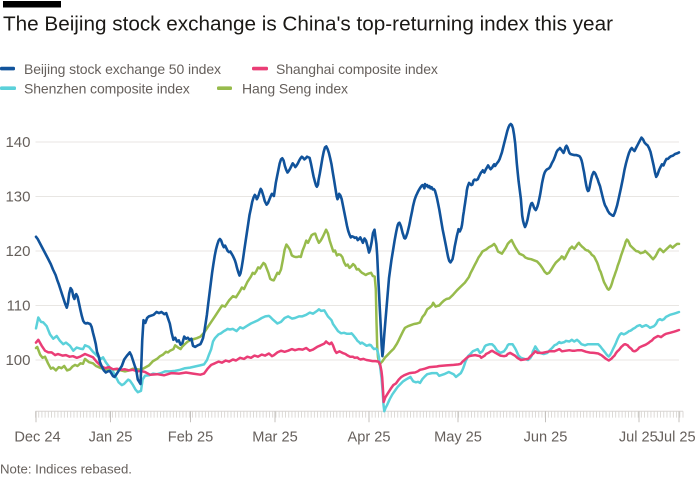 This screenshot has height=500, width=700. What do you see at coordinates (546, 438) in the screenshot?
I see `svg-text: Jun 25` at bounding box center [546, 438].